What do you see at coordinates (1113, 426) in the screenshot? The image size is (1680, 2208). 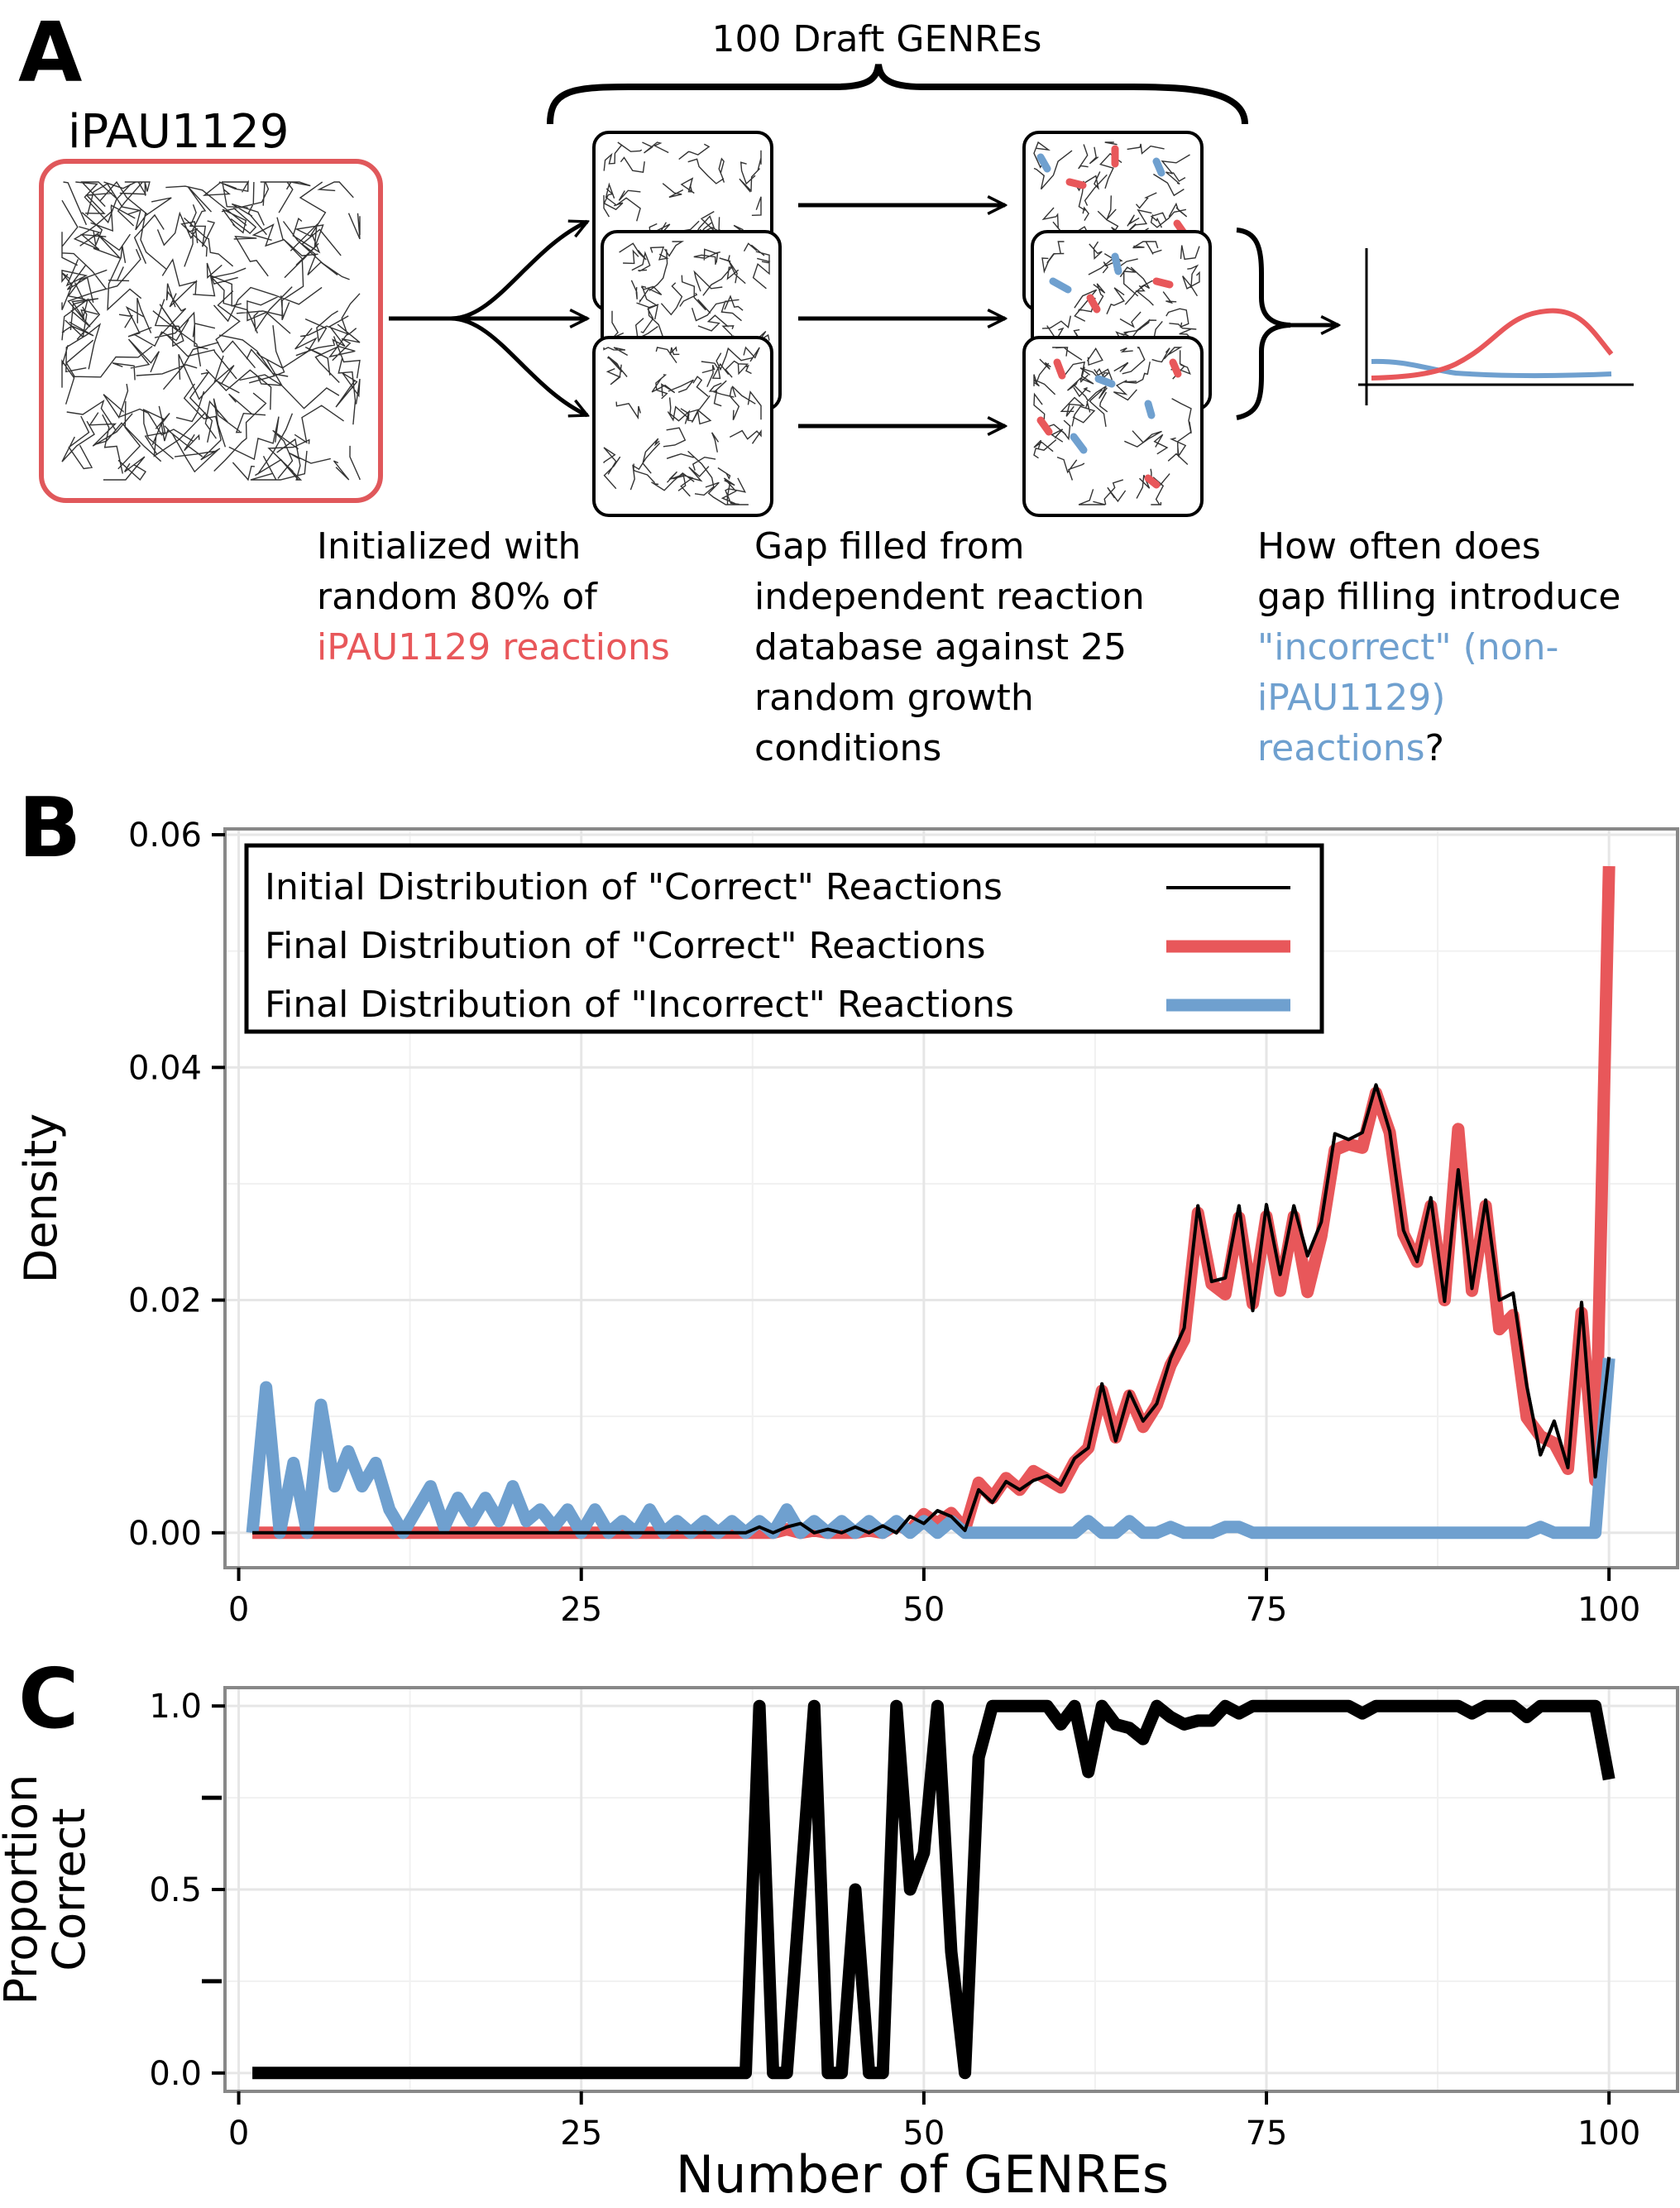 I see `gapfilled-card` at bounding box center [1113, 426].